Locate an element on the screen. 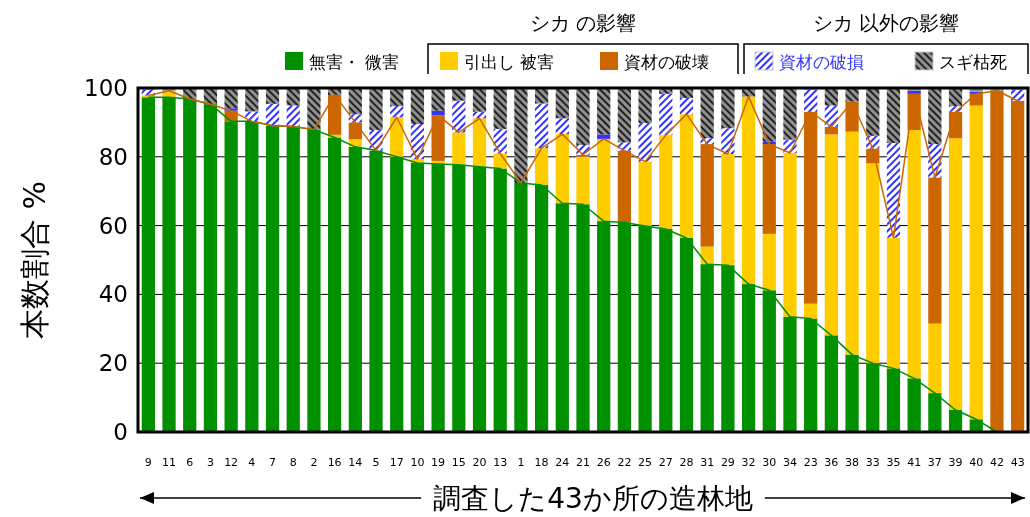  legend-label: 無害・ 微害 is located at coordinates (354, 62).